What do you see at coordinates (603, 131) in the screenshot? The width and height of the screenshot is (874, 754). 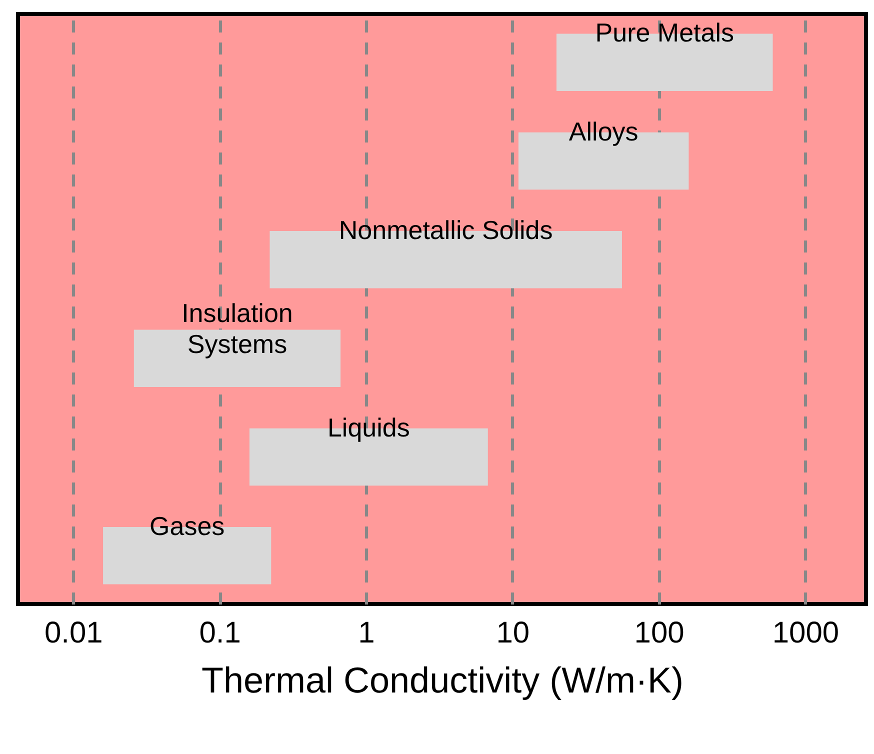 I see `y-tick-label: Alloys` at bounding box center [603, 131].